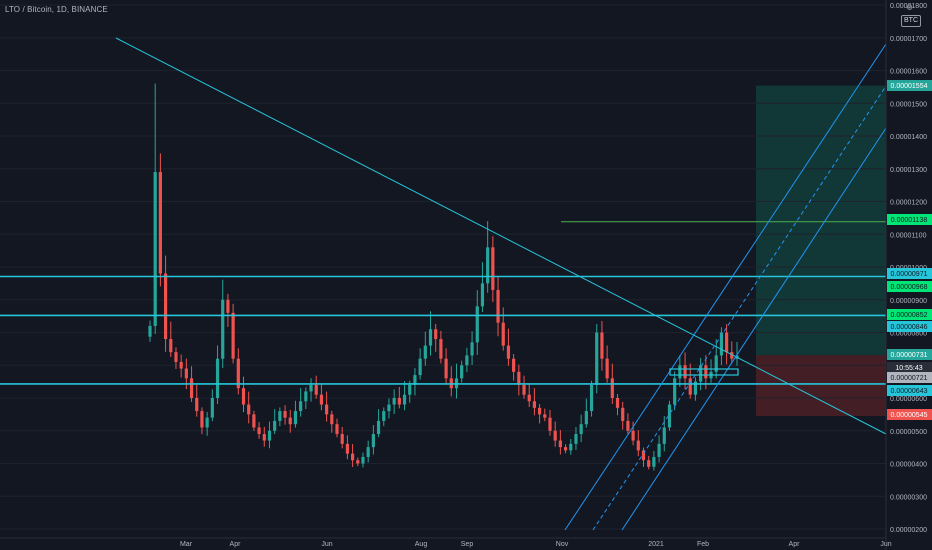 This screenshot has height=550, width=932. What do you see at coordinates (908, 104) in the screenshot?
I see `y-tick-label: 0.00001500` at bounding box center [908, 104].